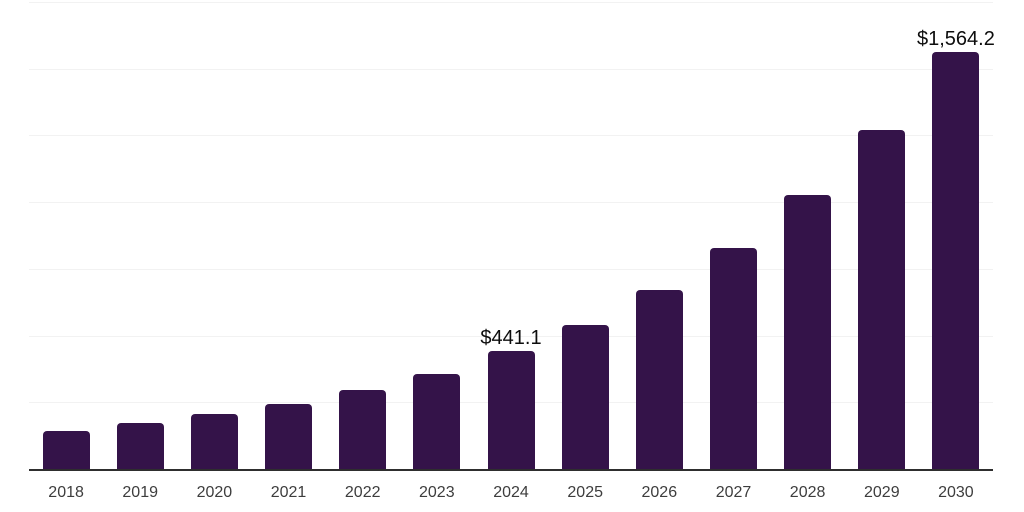 Image resolution: width=1024 pixels, height=512 pixels. What do you see at coordinates (807, 492) in the screenshot?
I see `x-tick-label-2028: 2028` at bounding box center [807, 492].